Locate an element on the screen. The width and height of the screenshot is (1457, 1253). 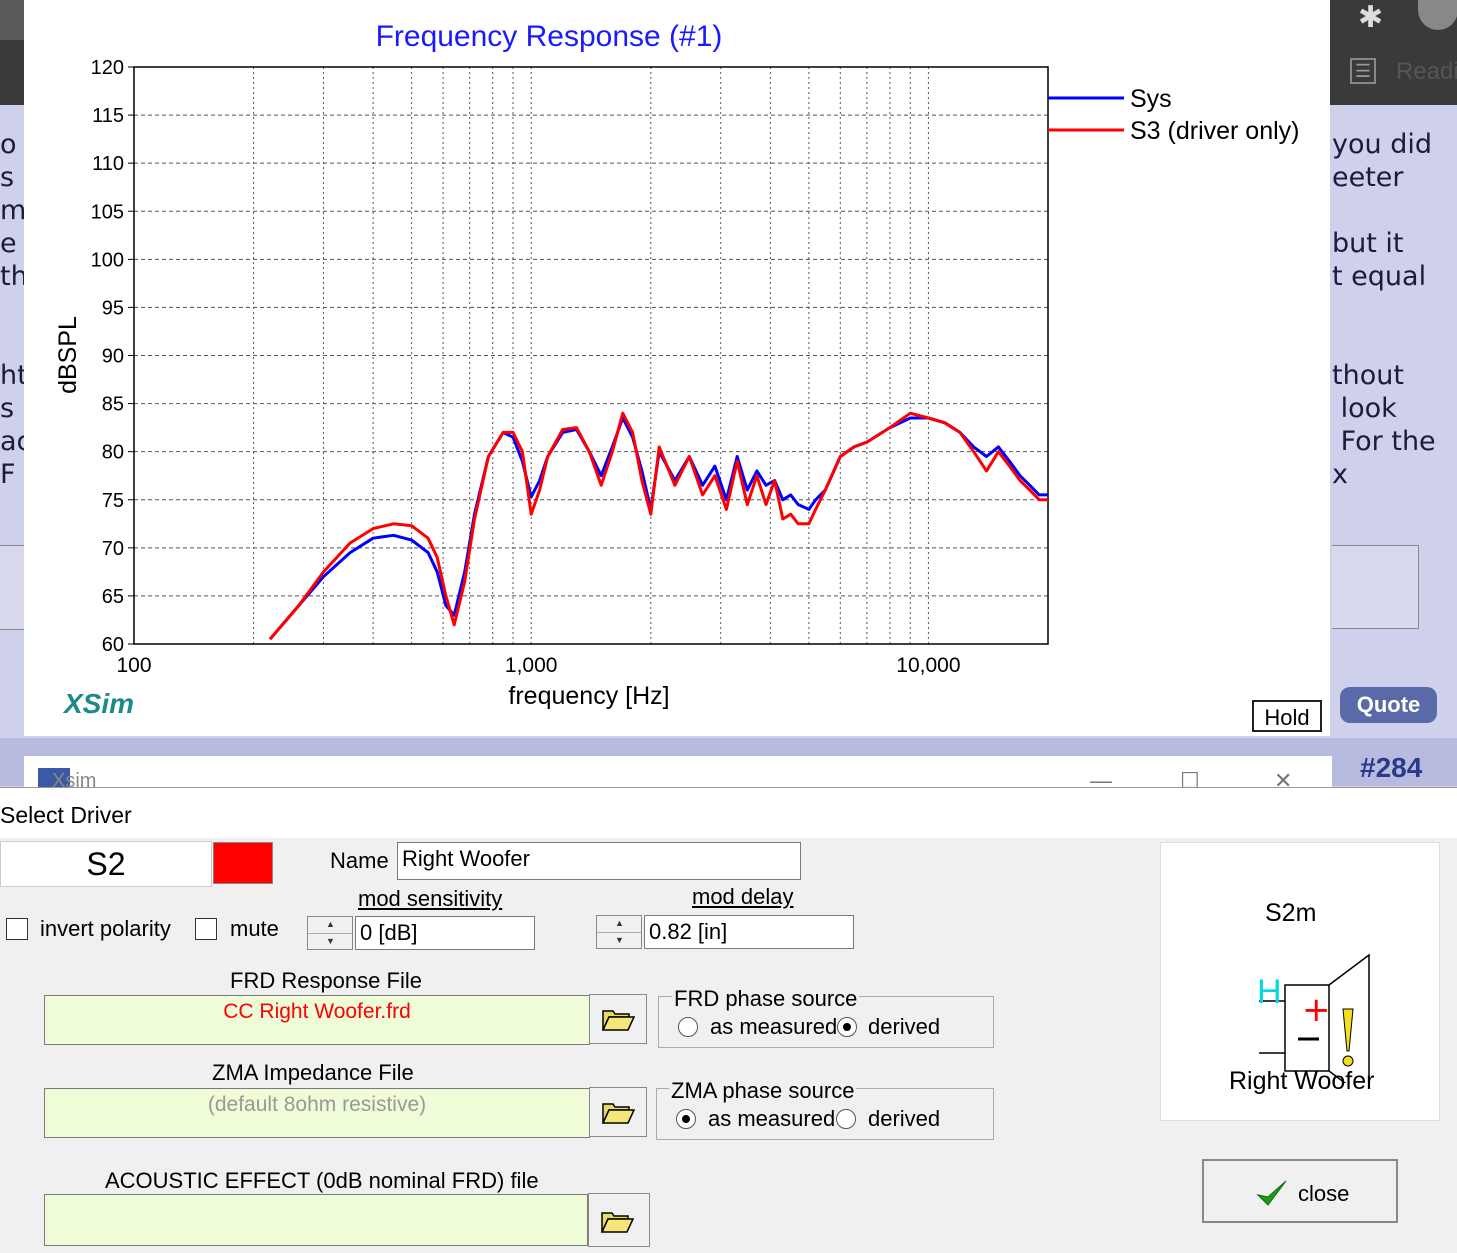
frd-file-label: FRD Response File is located at coordinates (326, 980).